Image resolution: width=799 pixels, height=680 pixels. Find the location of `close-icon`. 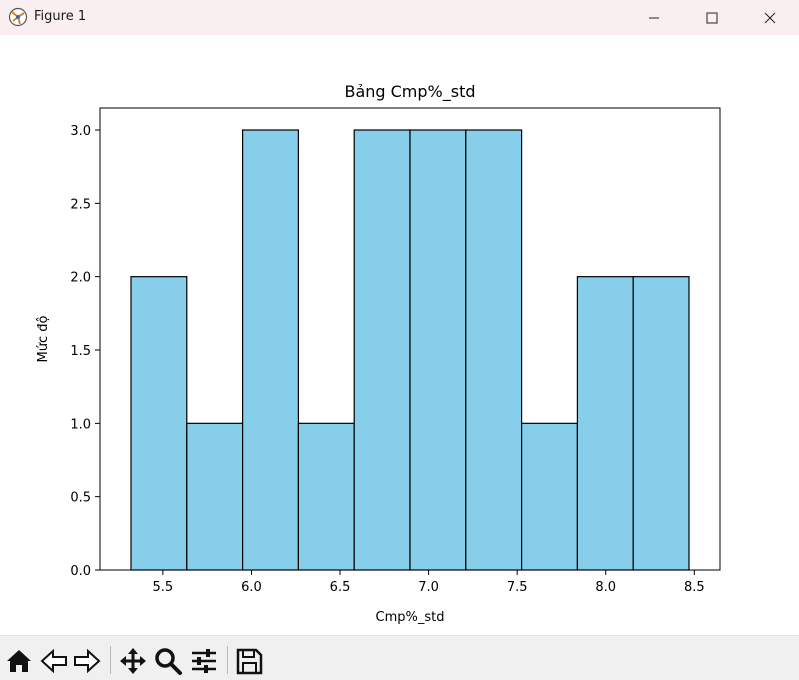

close-icon is located at coordinates (770, 17).